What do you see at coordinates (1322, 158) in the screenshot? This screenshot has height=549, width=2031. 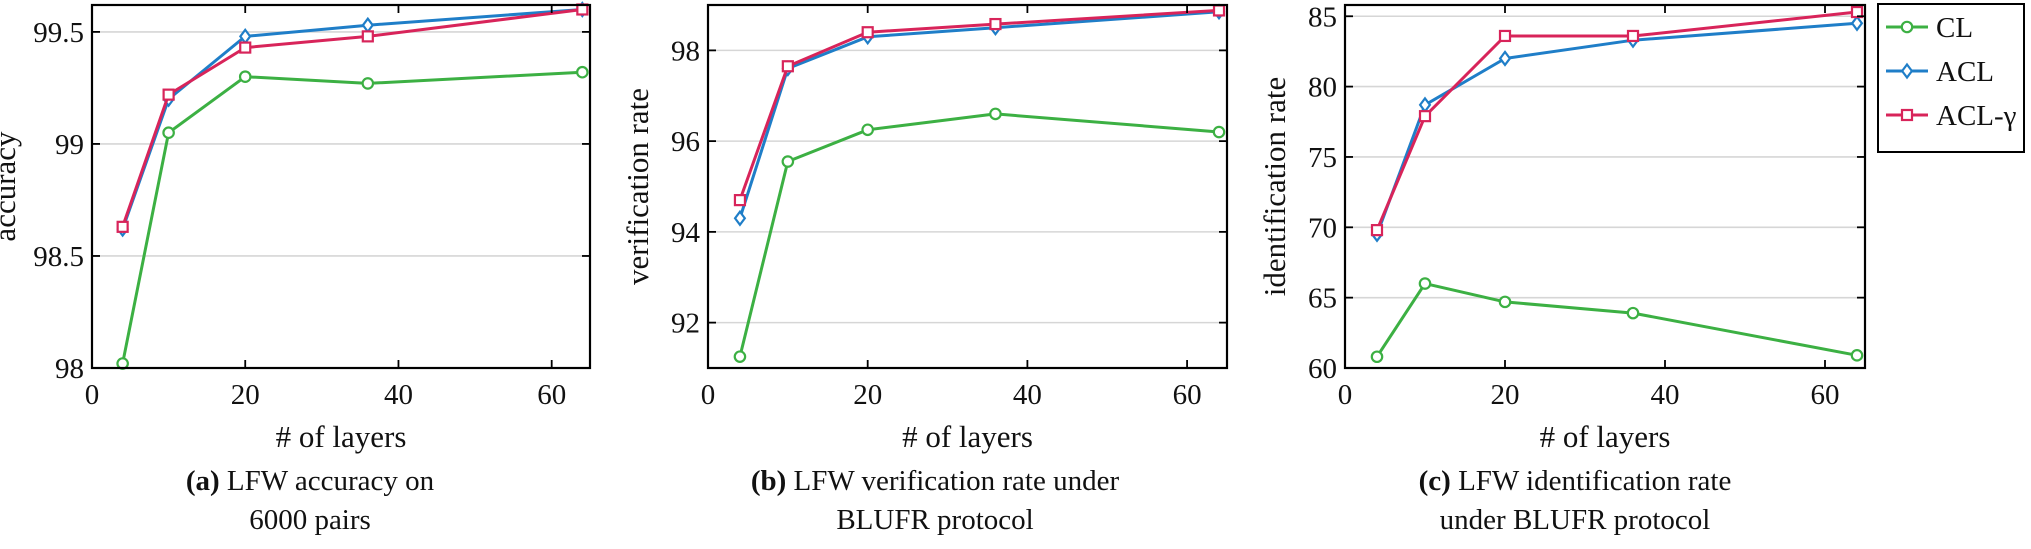 I see `y-tick-label: 75` at bounding box center [1322, 158].